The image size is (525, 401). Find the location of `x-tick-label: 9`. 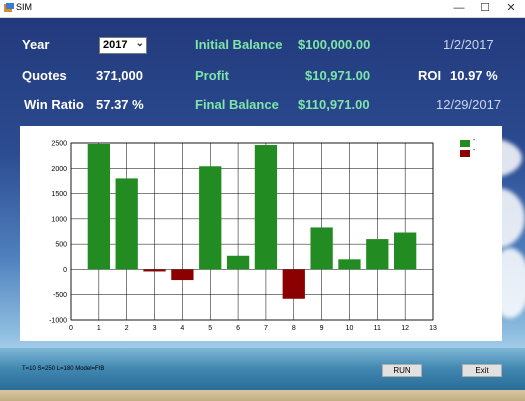

x-tick-label: 9 is located at coordinates (322, 328).